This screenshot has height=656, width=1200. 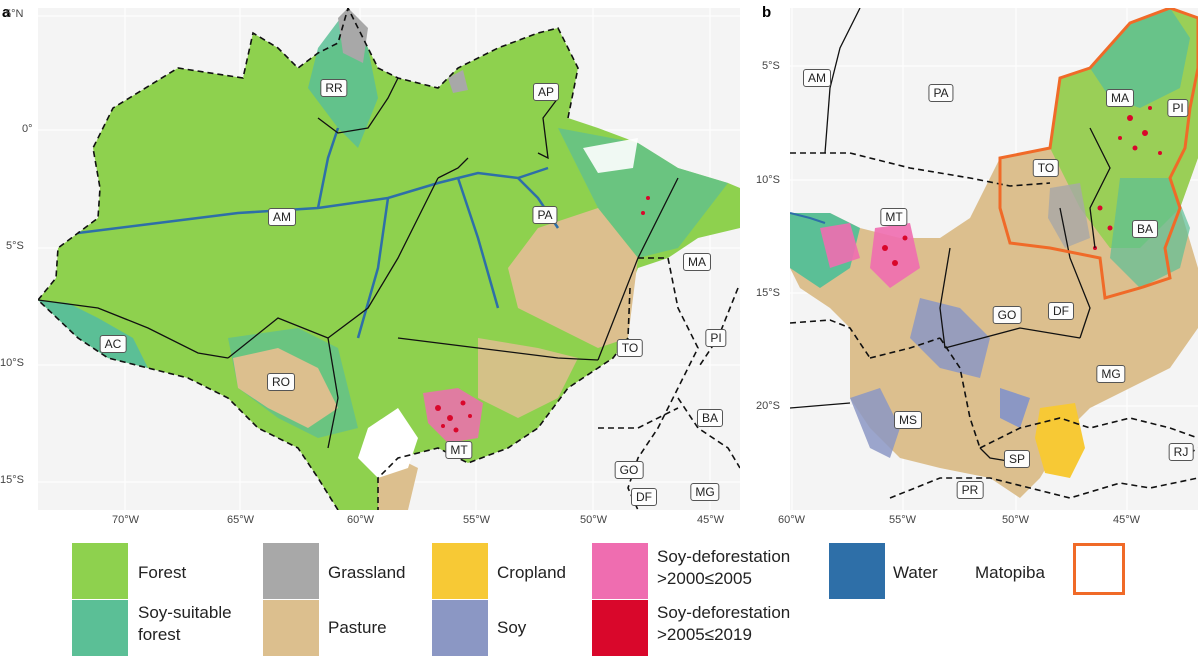 What do you see at coordinates (27, 129) in the screenshot?
I see `lat-tick-a: 0°` at bounding box center [27, 129].